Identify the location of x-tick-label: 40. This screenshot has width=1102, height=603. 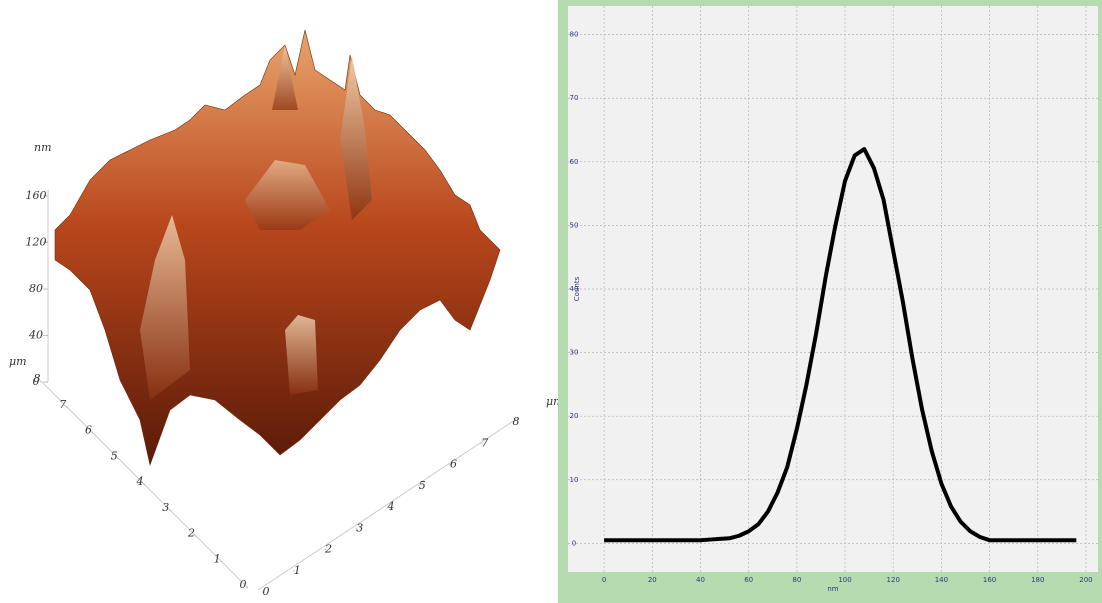
(700, 580).